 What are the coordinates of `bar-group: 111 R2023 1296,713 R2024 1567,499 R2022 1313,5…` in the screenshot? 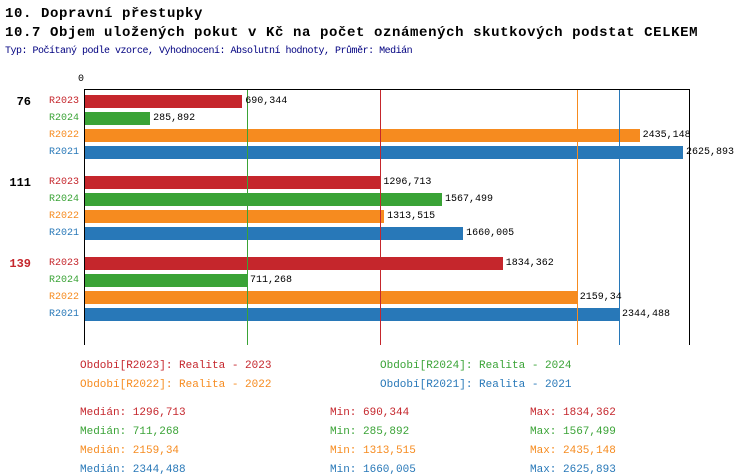 It's located at (349, 208).